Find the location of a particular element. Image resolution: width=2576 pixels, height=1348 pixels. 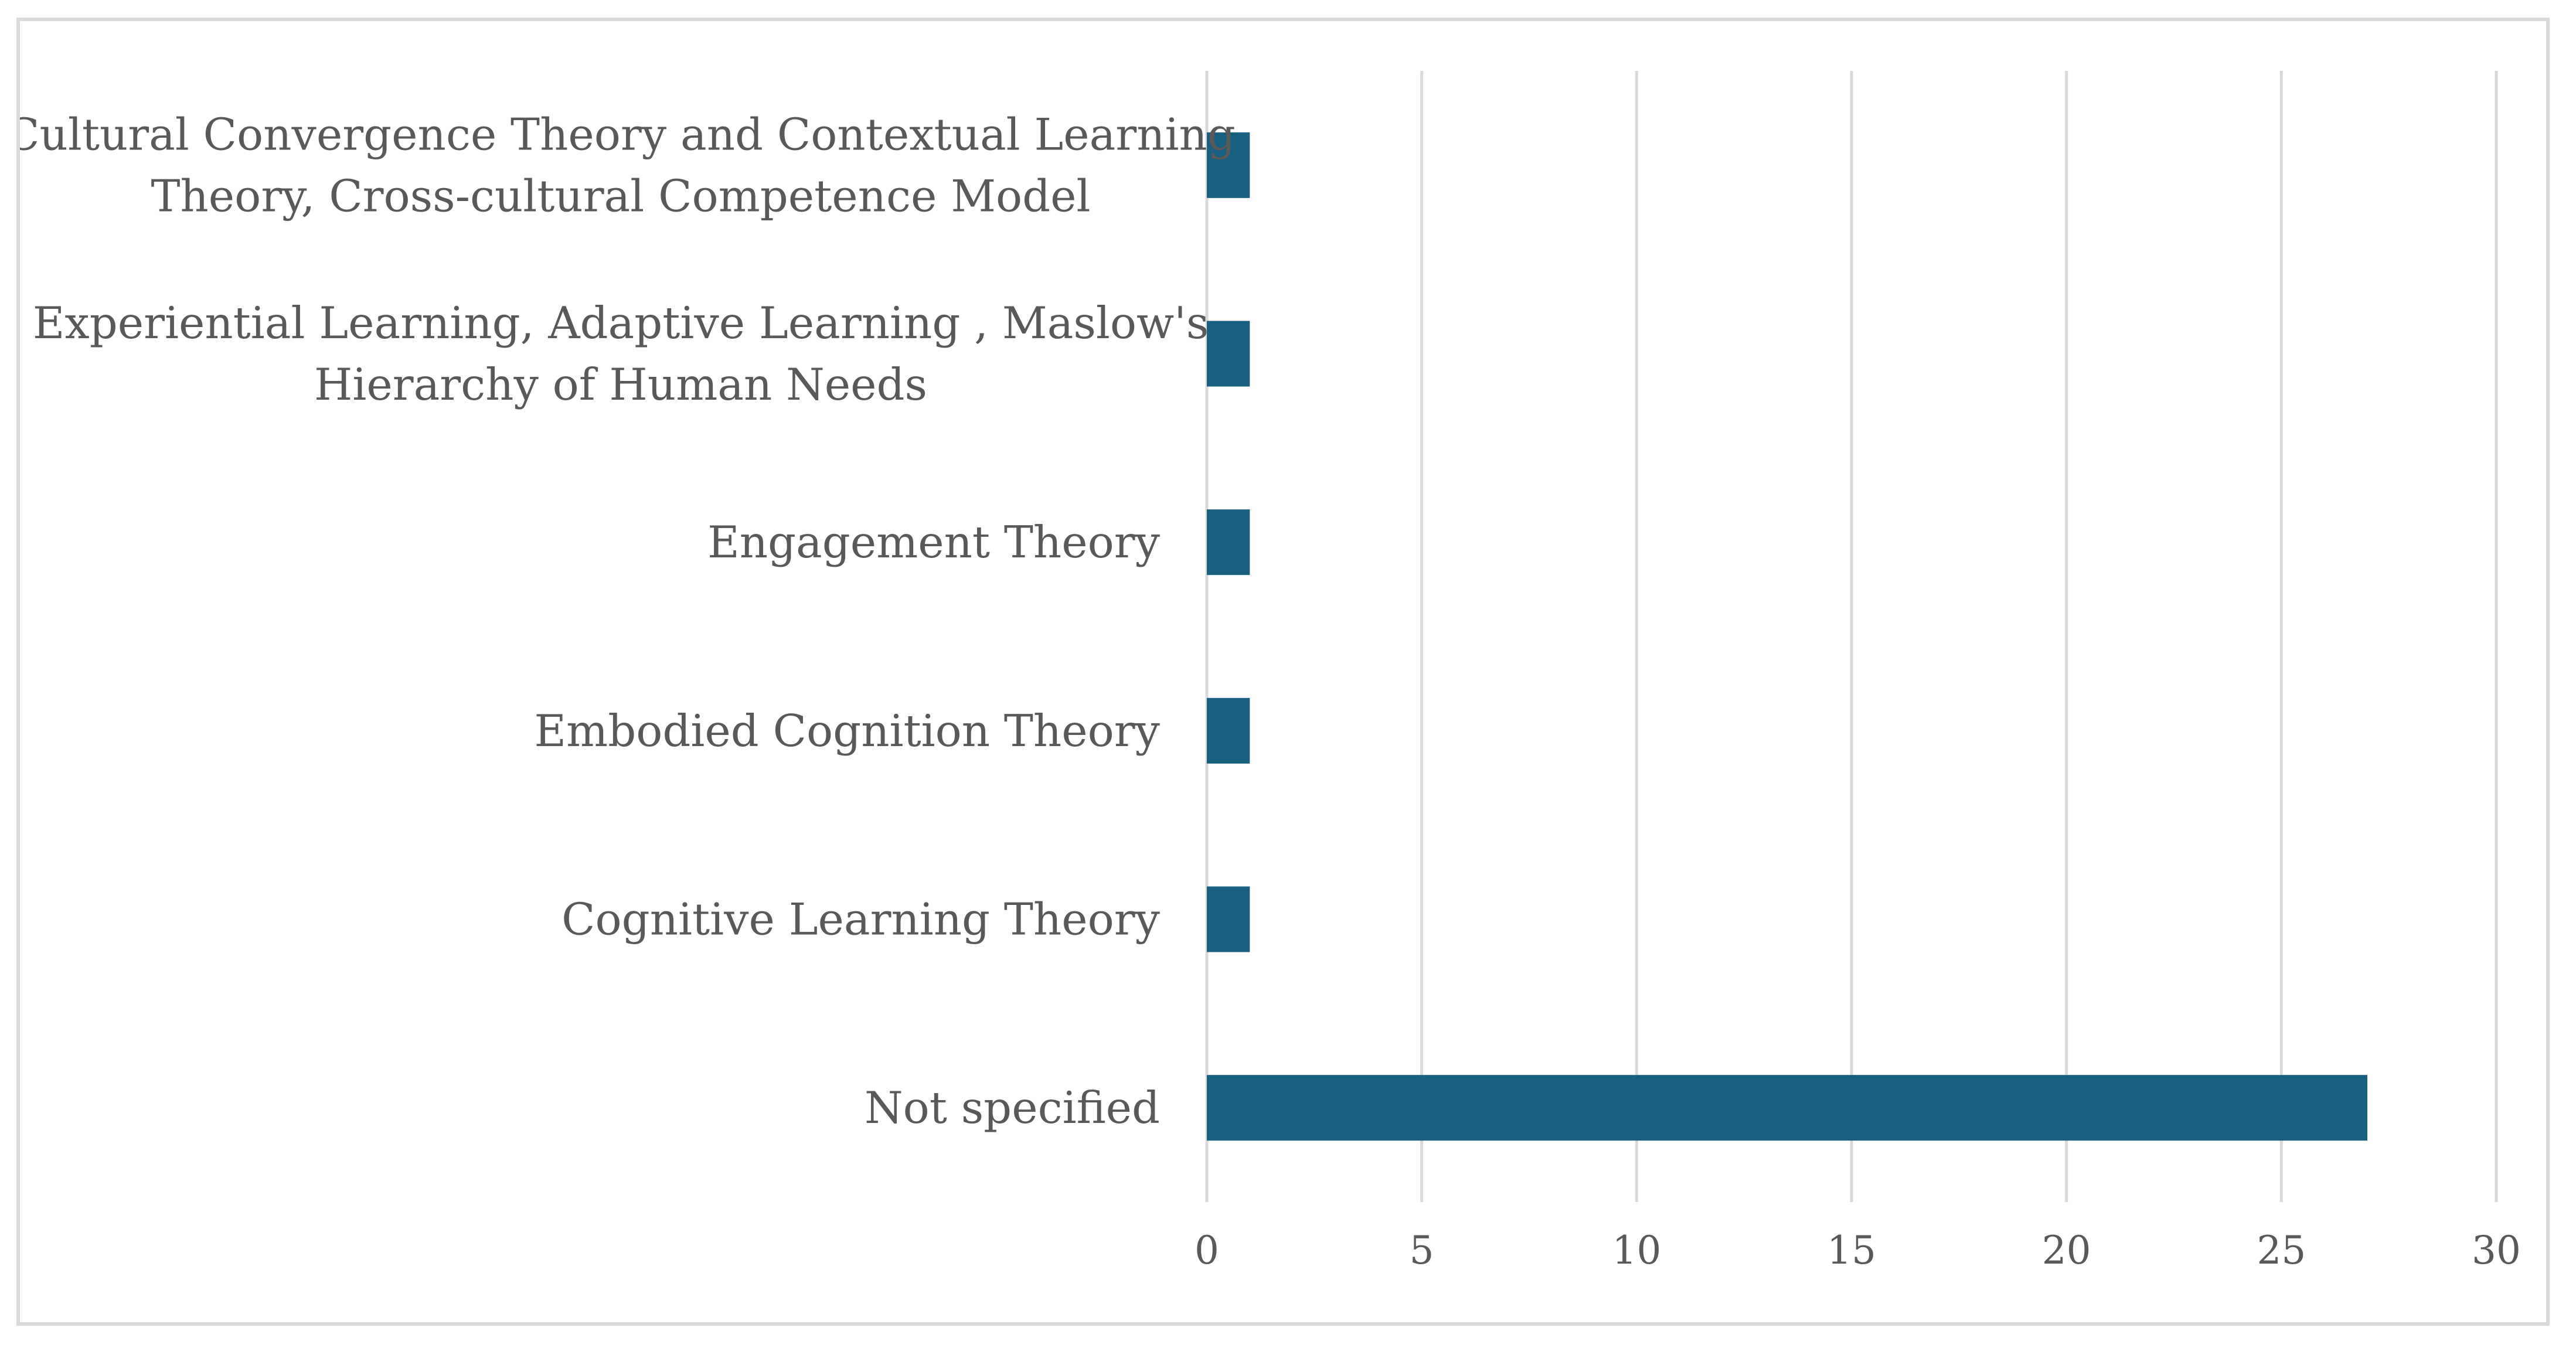

category-label: Cognitive Learning Theory is located at coordinates (861, 919).